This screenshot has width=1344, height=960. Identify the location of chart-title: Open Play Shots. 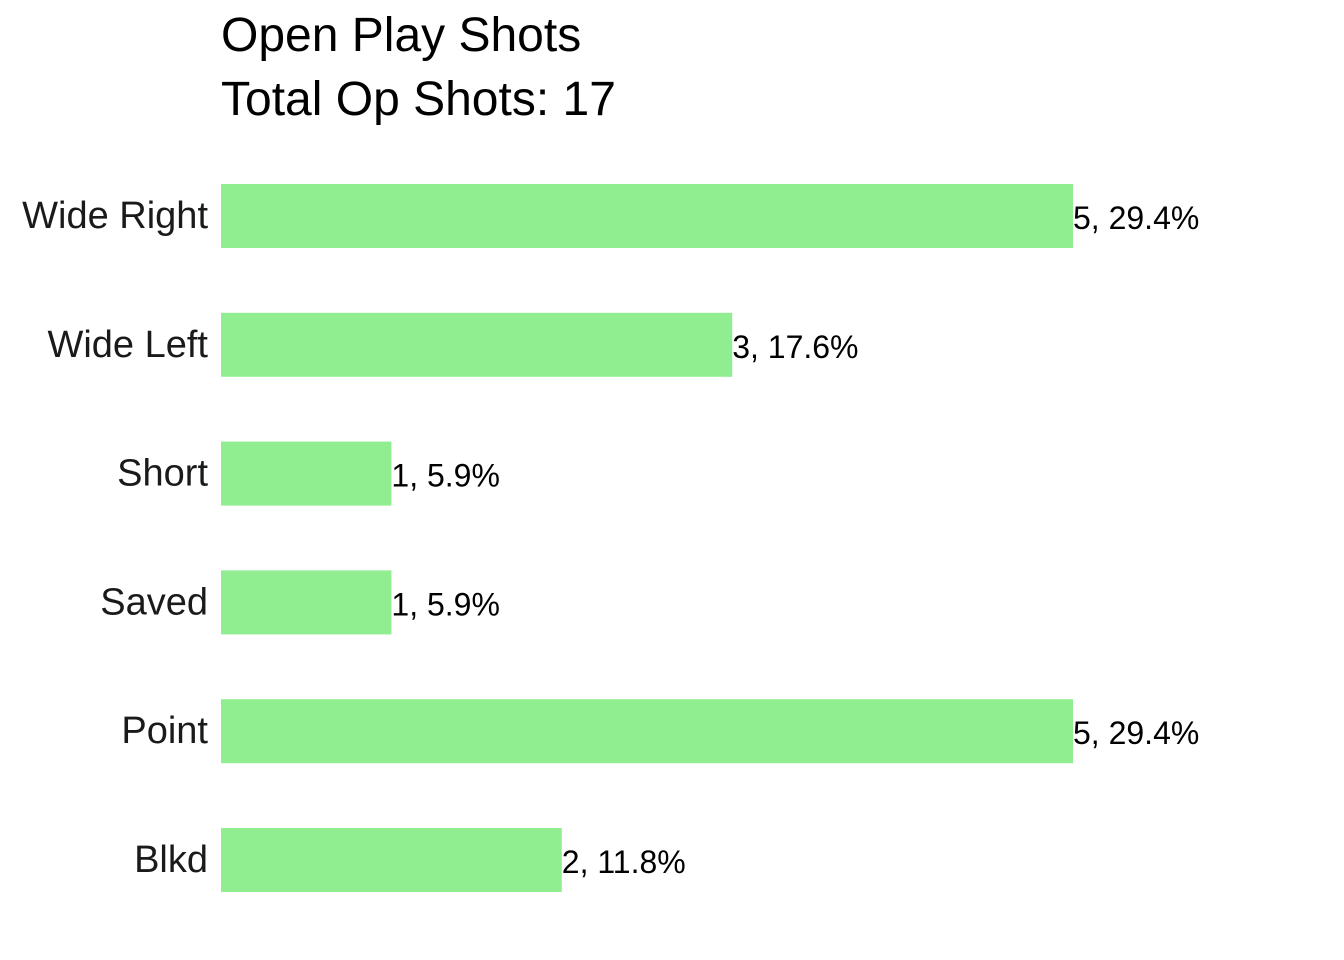
(401, 35).